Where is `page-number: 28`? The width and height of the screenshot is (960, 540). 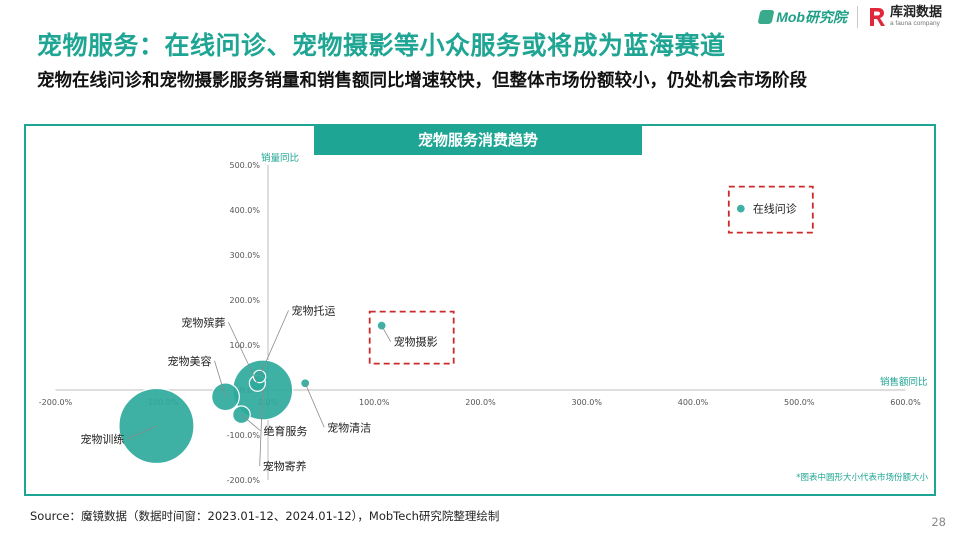 page-number: 28 is located at coordinates (938, 522).